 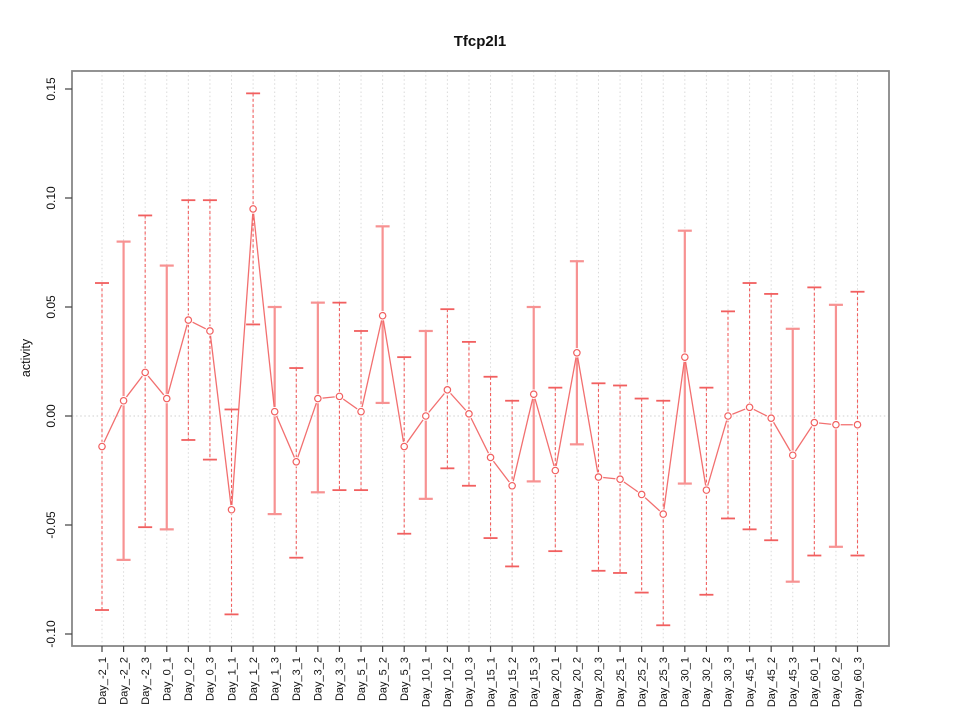 I want to click on x-tick-label: Day_10_3, so click(x=470, y=682).